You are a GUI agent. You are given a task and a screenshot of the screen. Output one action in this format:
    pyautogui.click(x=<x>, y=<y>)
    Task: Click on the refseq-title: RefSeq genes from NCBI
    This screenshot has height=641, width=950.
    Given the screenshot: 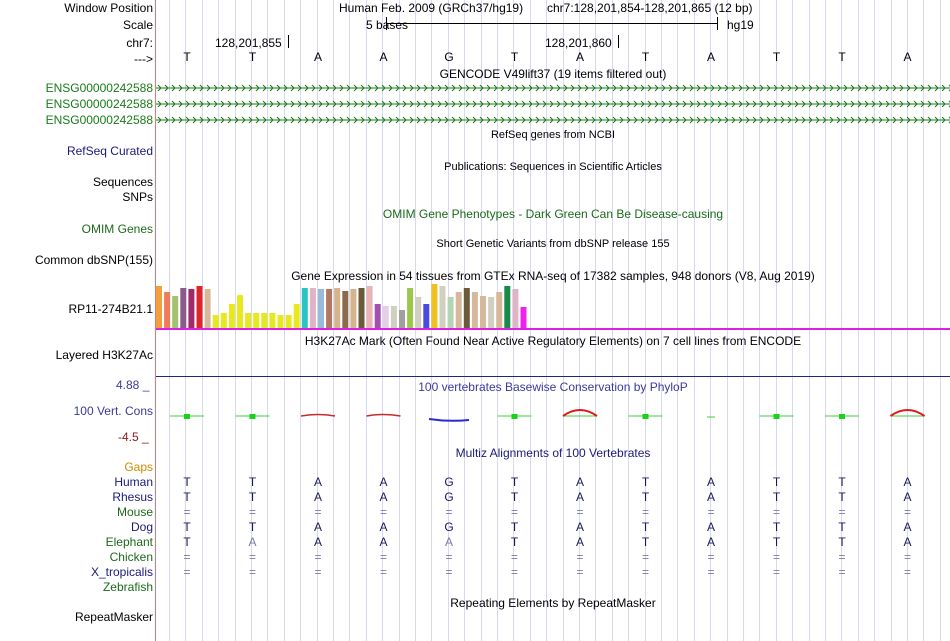 What is the action you would take?
    pyautogui.click(x=553, y=135)
    